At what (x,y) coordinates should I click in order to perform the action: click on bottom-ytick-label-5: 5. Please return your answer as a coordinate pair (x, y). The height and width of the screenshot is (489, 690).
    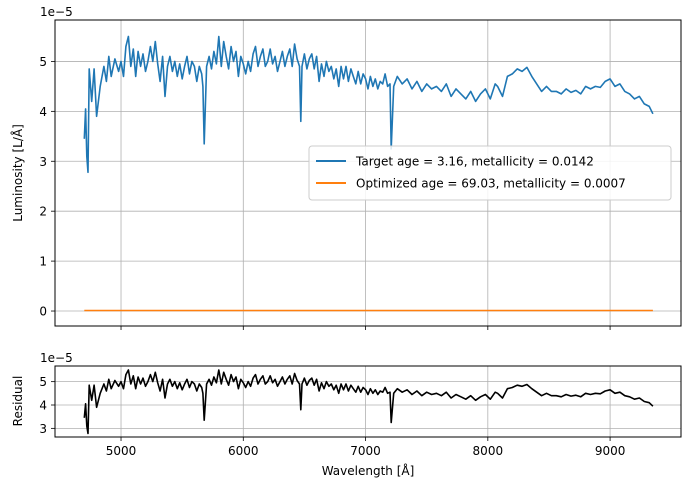
    Looking at the image, I should click on (43, 382).